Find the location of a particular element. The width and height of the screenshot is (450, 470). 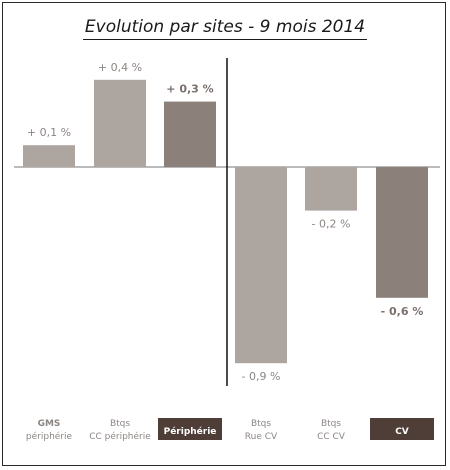

data-label-5: - 0,2 % is located at coordinates (331, 224).